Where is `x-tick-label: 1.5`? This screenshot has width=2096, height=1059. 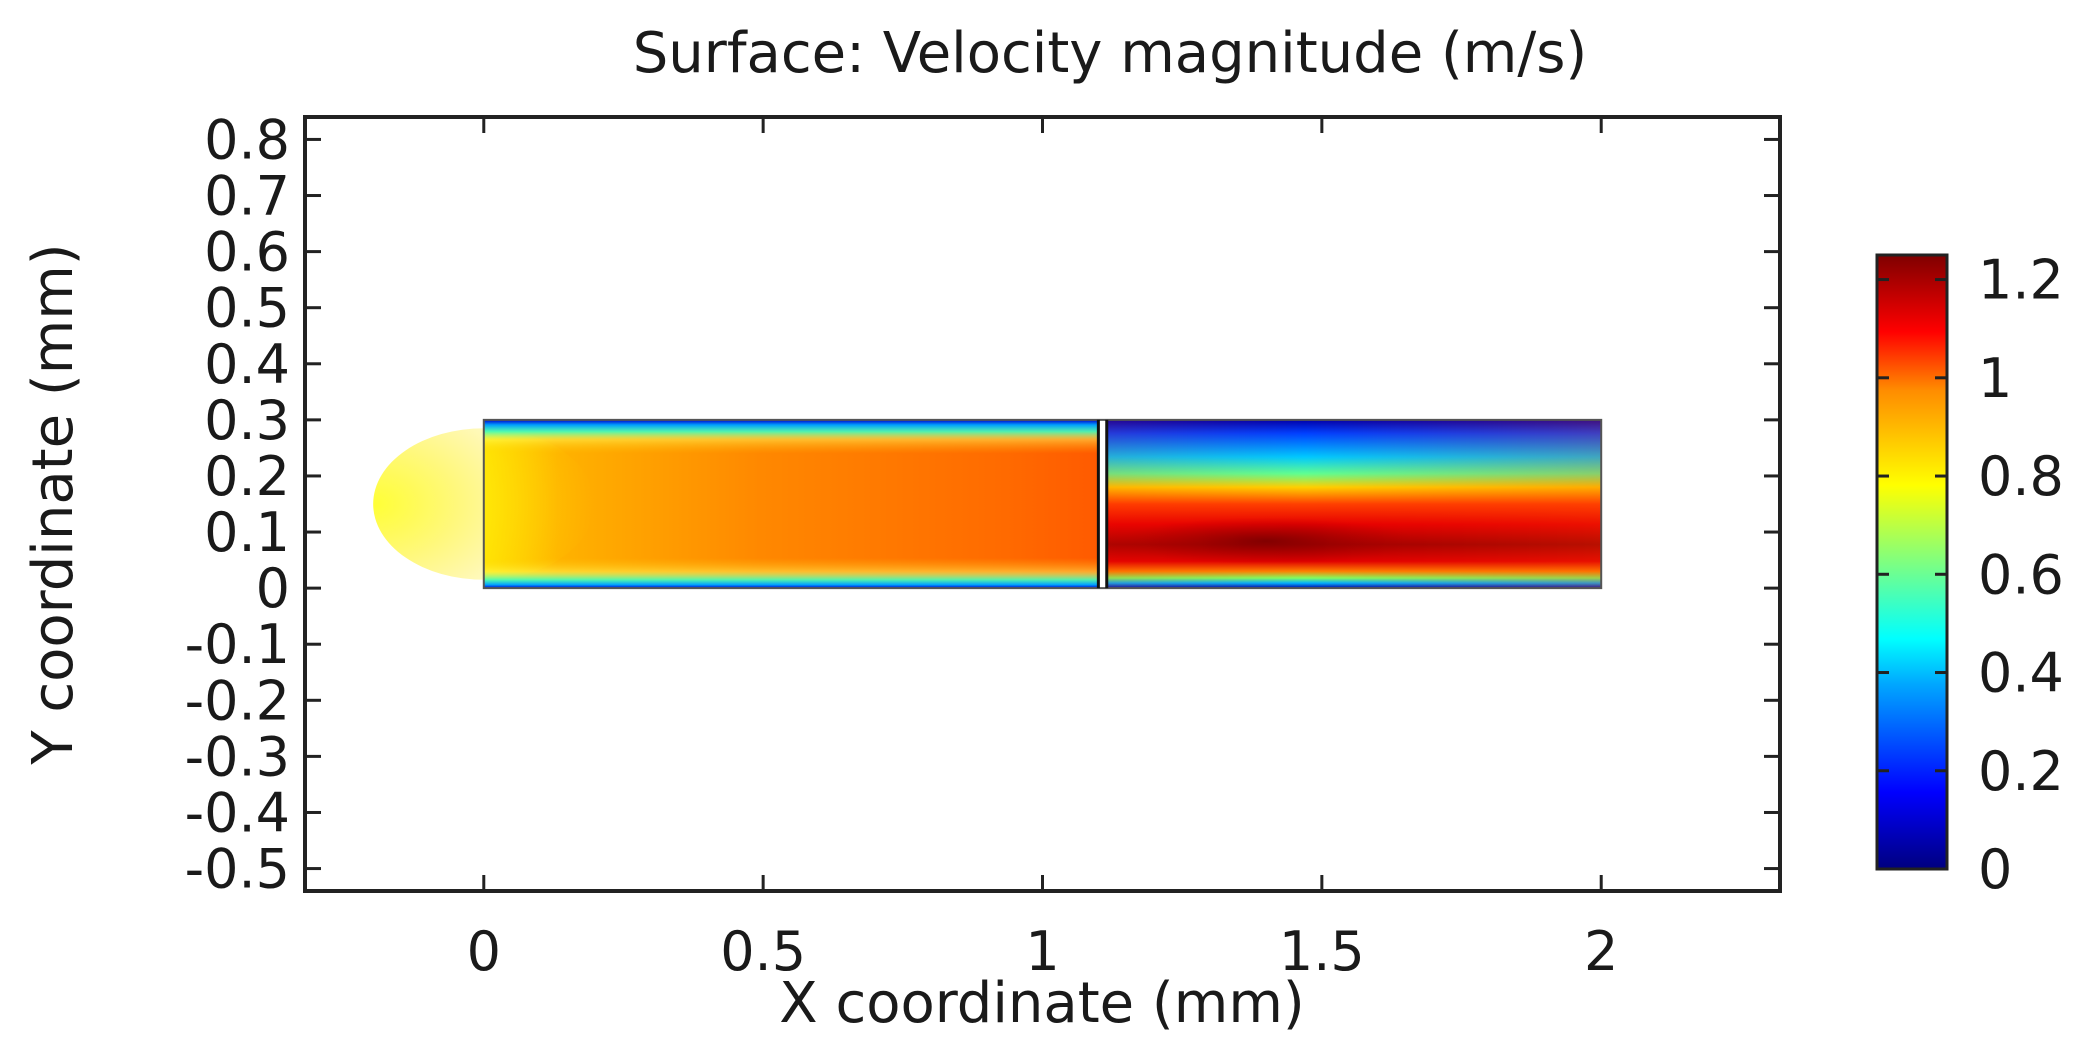 x-tick-label: 1.5 is located at coordinates (1322, 951).